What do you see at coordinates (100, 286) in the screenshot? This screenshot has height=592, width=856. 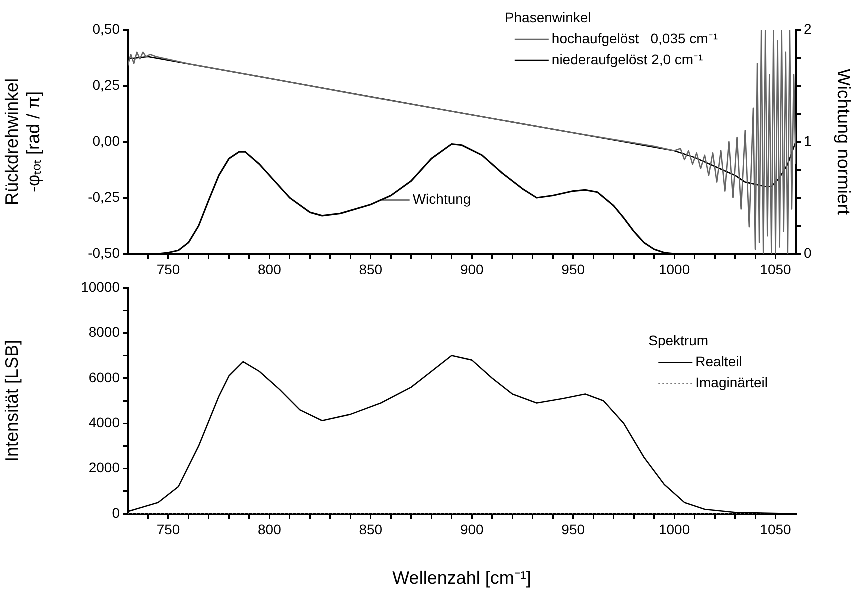 I see `y-tick-label: 10000` at bounding box center [100, 286].